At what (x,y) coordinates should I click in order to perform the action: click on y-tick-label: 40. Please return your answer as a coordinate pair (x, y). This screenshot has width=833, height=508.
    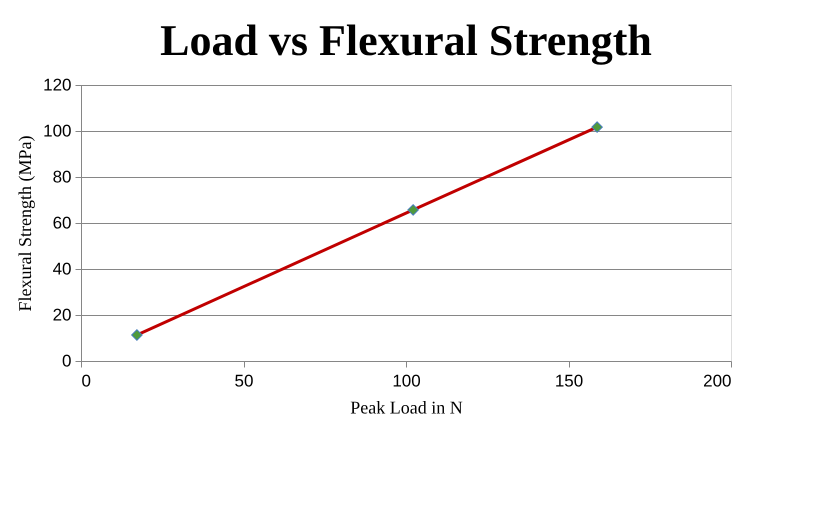
    Looking at the image, I should click on (62, 269).